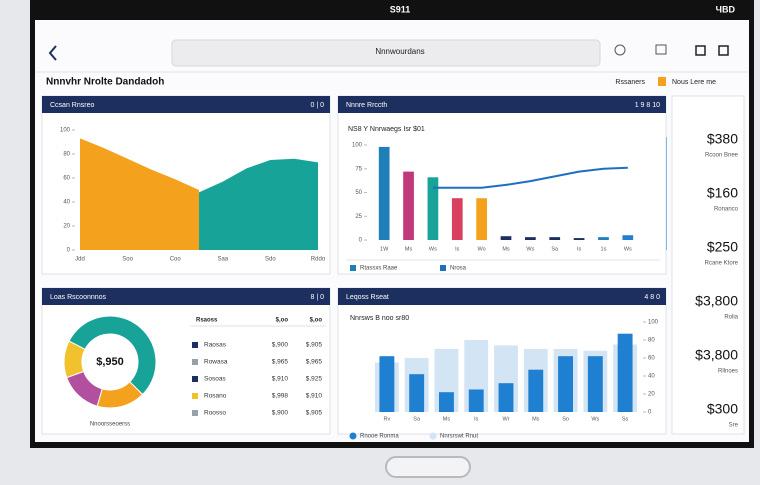  What do you see at coordinates (716, 301) in the screenshot?
I see `kpi-value: $3,800` at bounding box center [716, 301].